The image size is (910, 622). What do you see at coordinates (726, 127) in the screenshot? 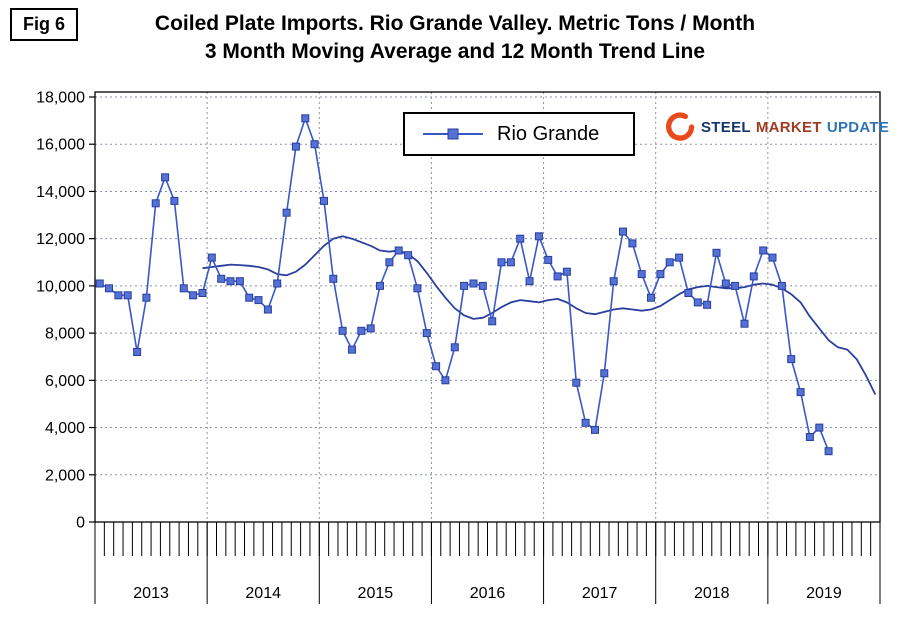
I see `smu-logo-word-steel: STEEL` at bounding box center [726, 127].